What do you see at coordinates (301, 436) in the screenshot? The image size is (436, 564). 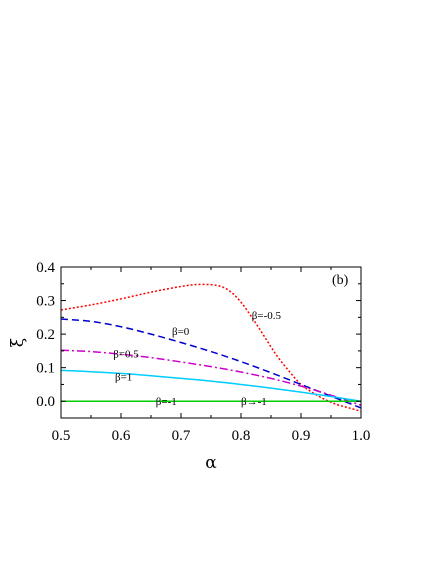 I see `x-tick-label: 0.9` at bounding box center [301, 436].